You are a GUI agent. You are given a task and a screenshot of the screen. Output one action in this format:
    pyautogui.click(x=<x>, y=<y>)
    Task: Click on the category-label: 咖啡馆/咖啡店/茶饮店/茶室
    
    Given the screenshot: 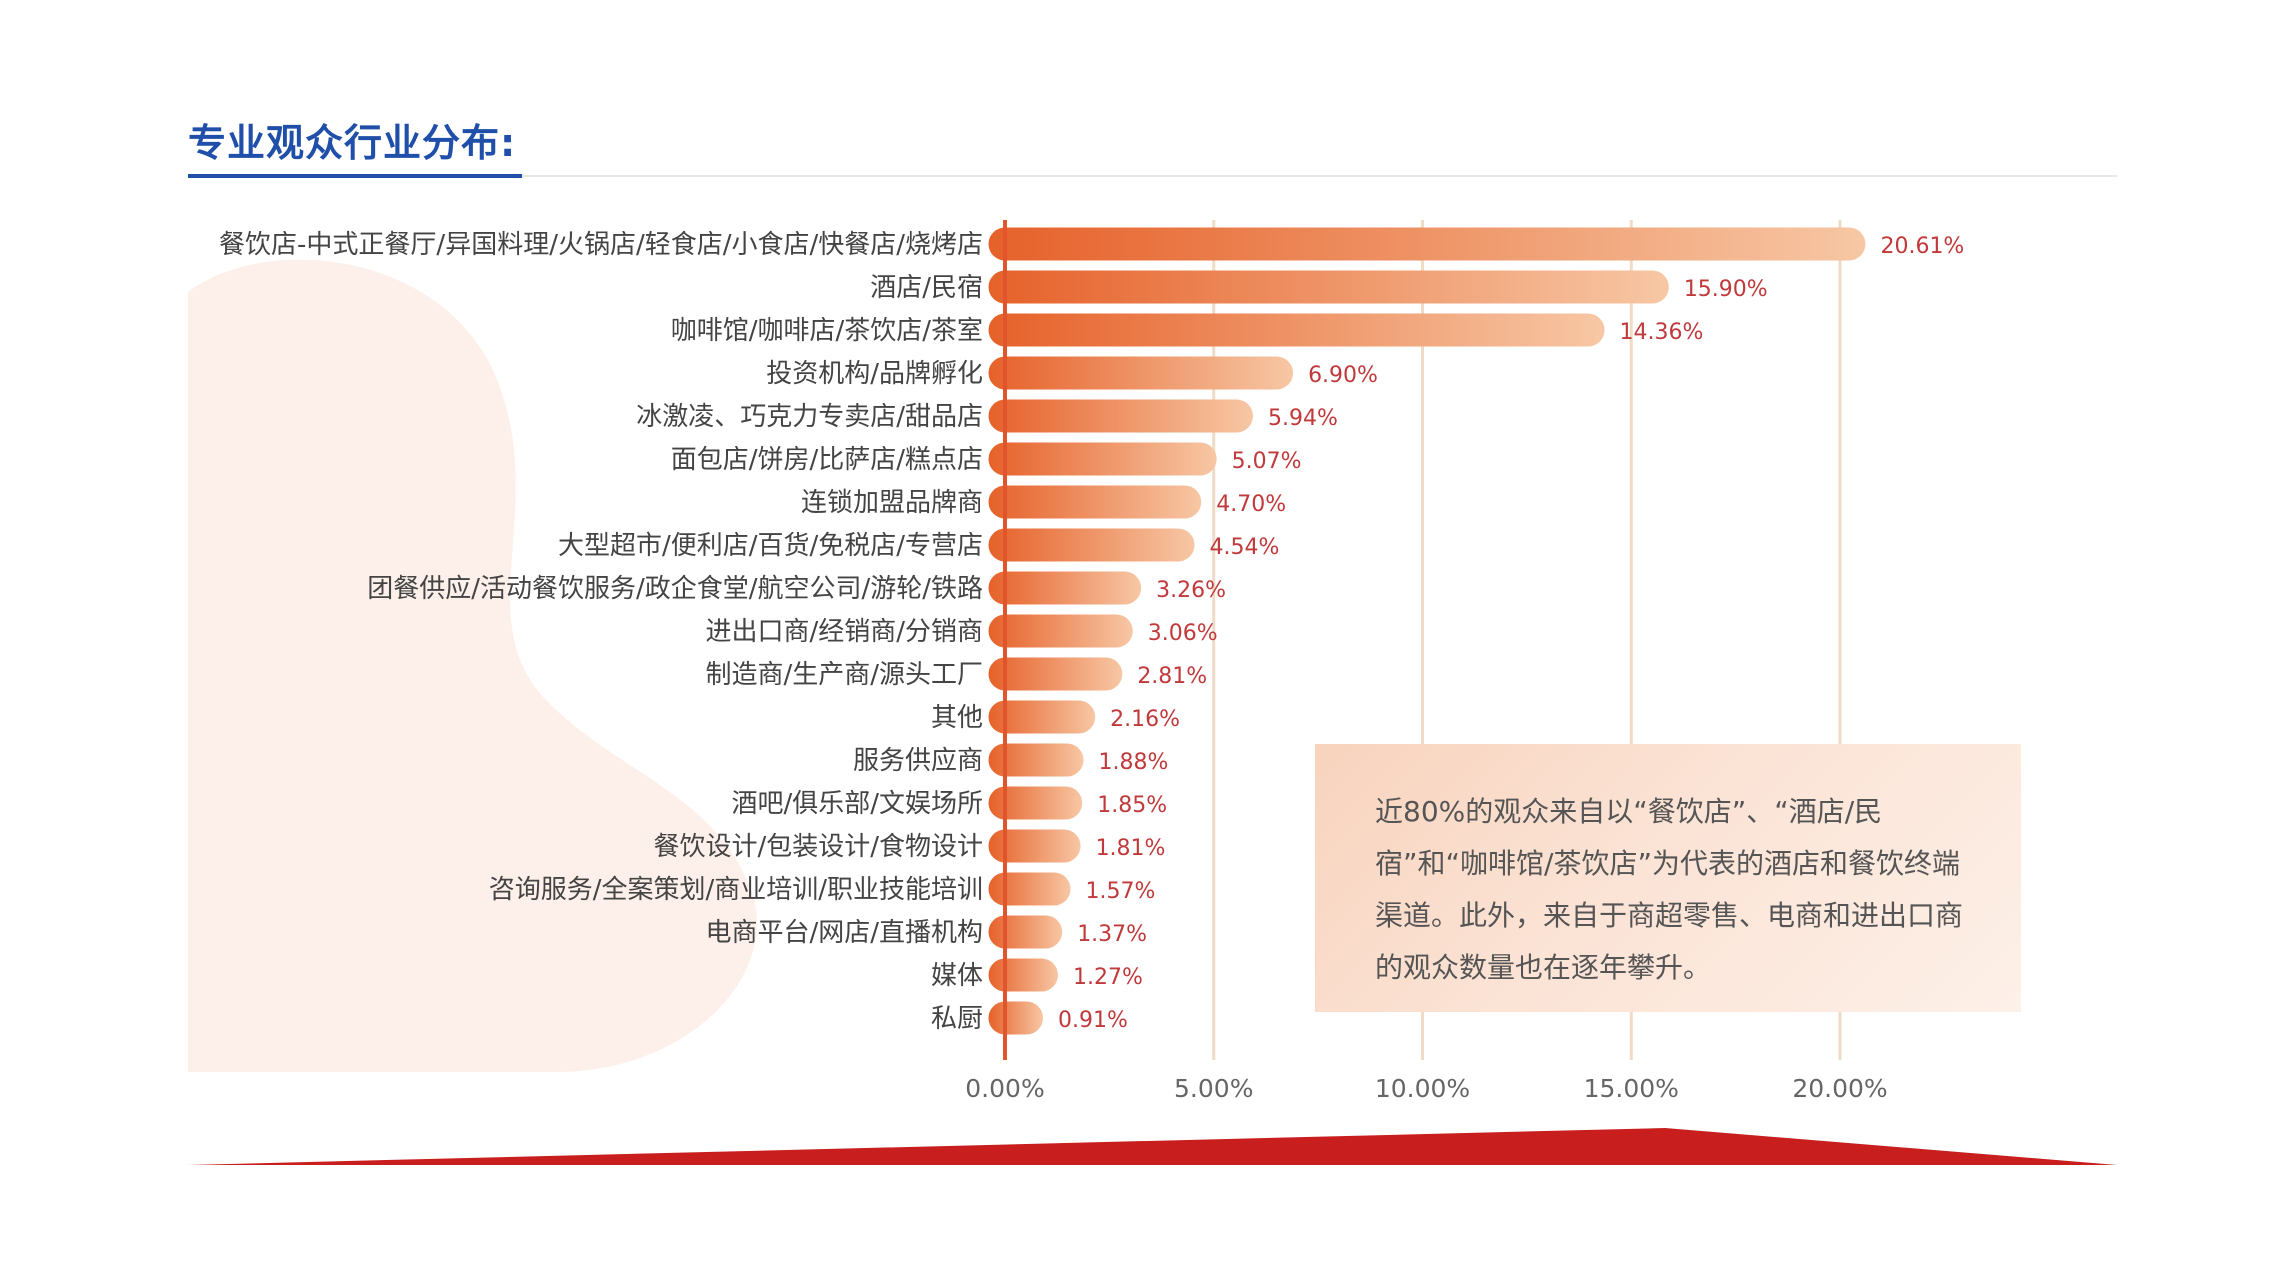 What is the action you would take?
    pyautogui.click(x=827, y=331)
    